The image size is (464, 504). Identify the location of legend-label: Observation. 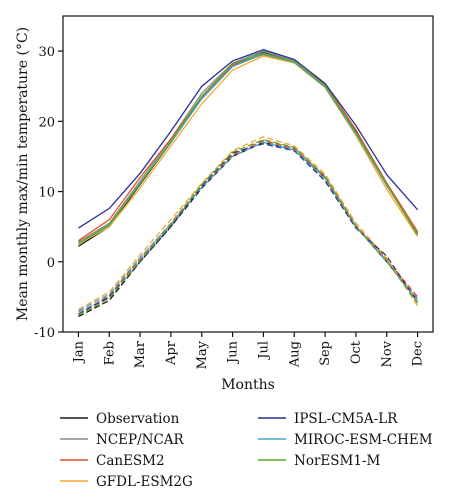
(138, 419).